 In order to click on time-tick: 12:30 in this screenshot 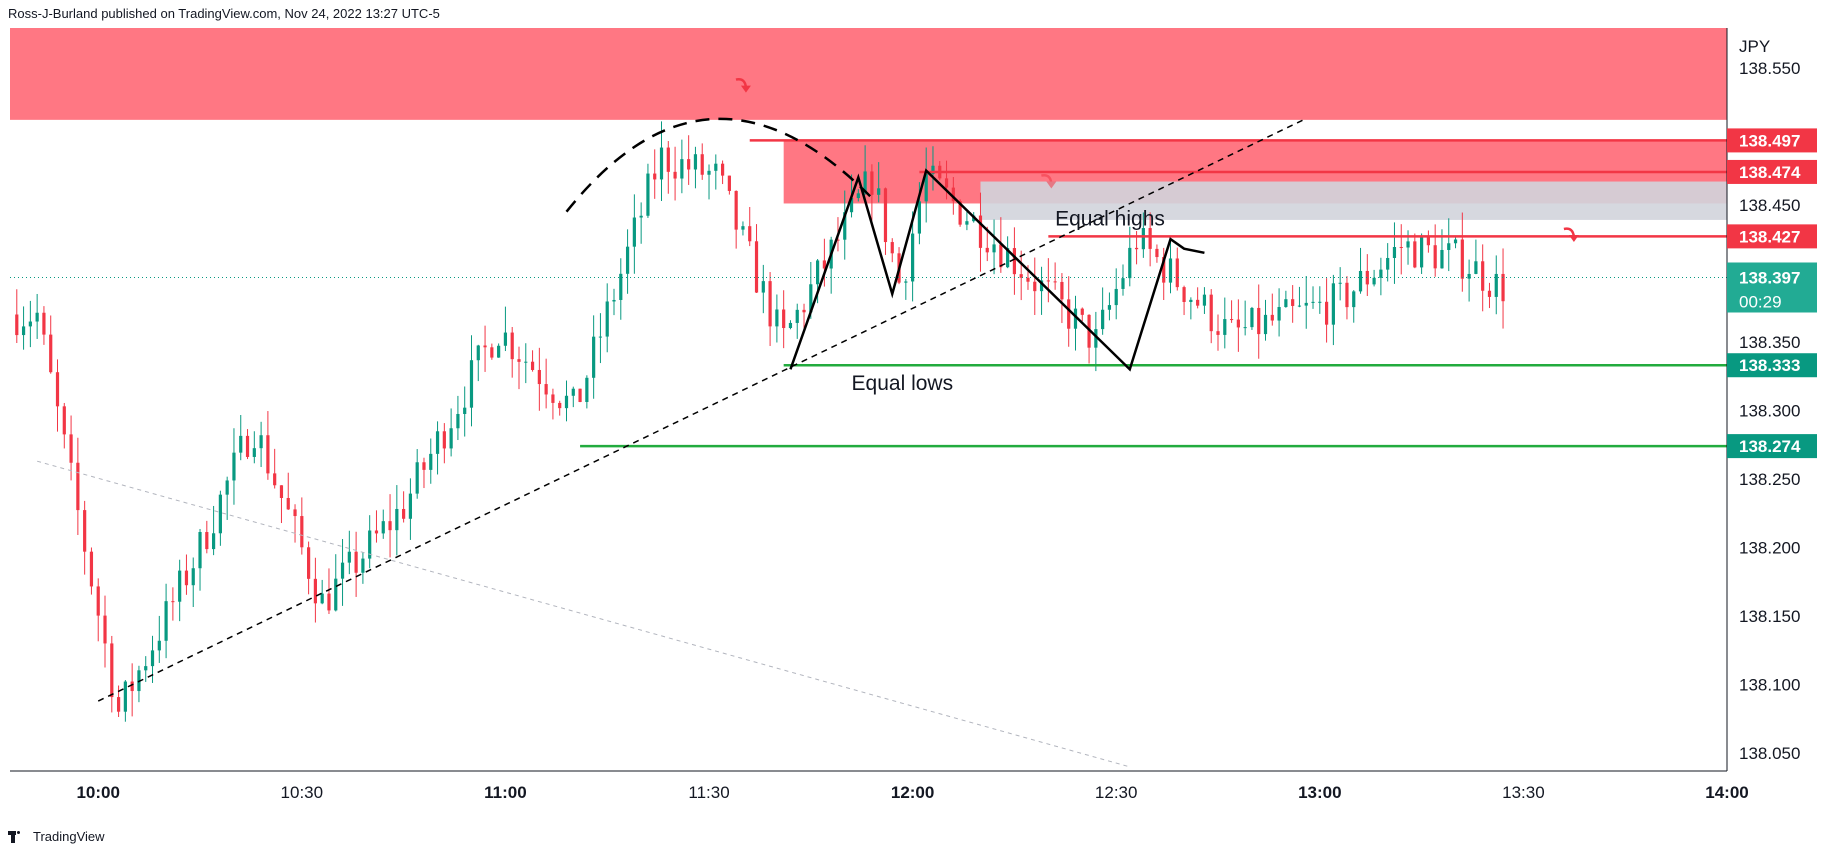, I will do `click(1116, 792)`.